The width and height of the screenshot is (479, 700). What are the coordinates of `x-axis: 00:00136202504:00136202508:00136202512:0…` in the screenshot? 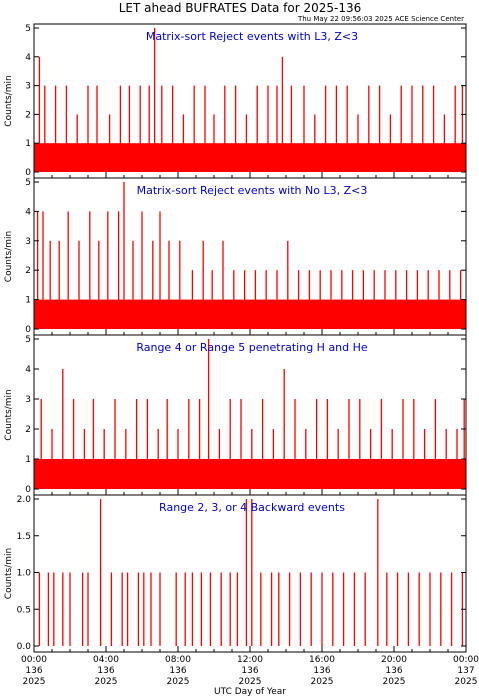 It's located at (250, 671).